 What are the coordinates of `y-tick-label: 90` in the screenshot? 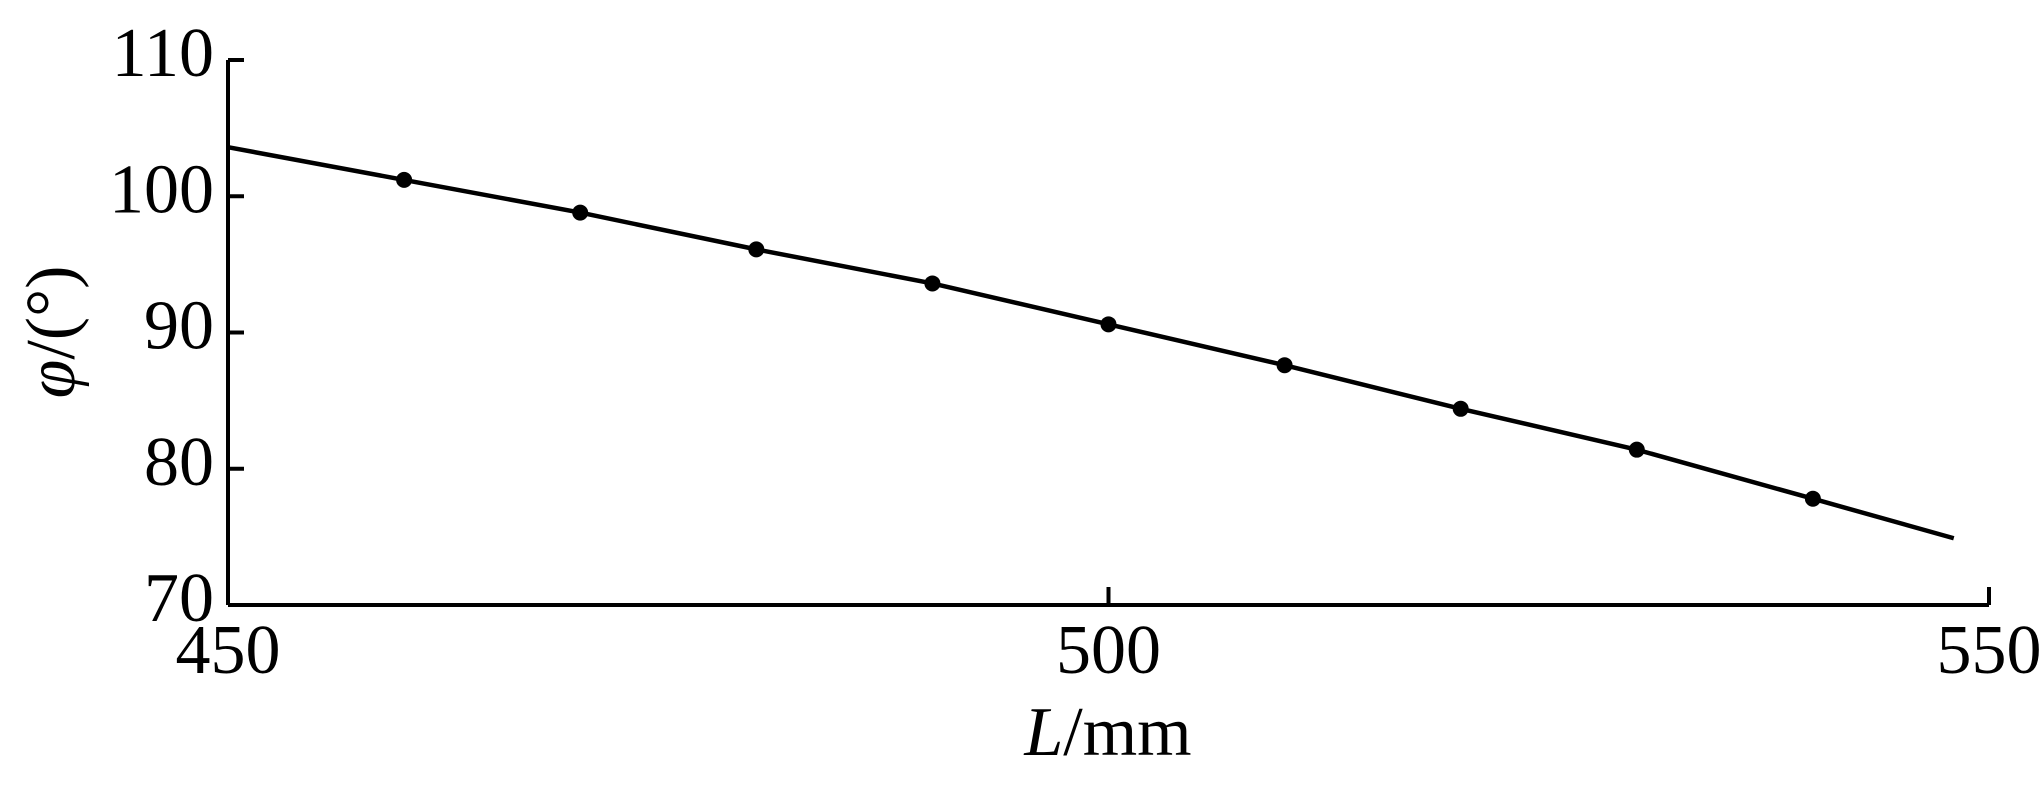 It's located at (179, 326).